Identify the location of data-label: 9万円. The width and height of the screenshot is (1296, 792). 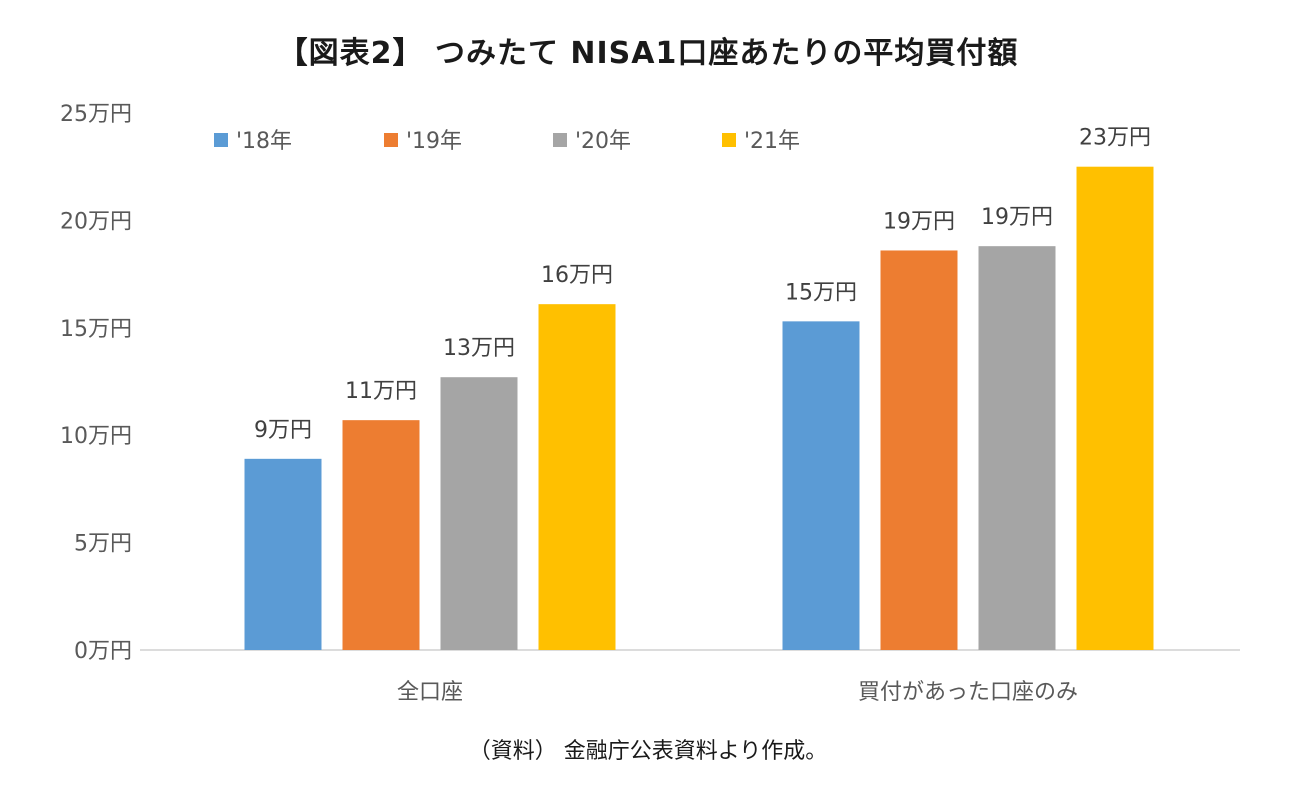
(283, 430).